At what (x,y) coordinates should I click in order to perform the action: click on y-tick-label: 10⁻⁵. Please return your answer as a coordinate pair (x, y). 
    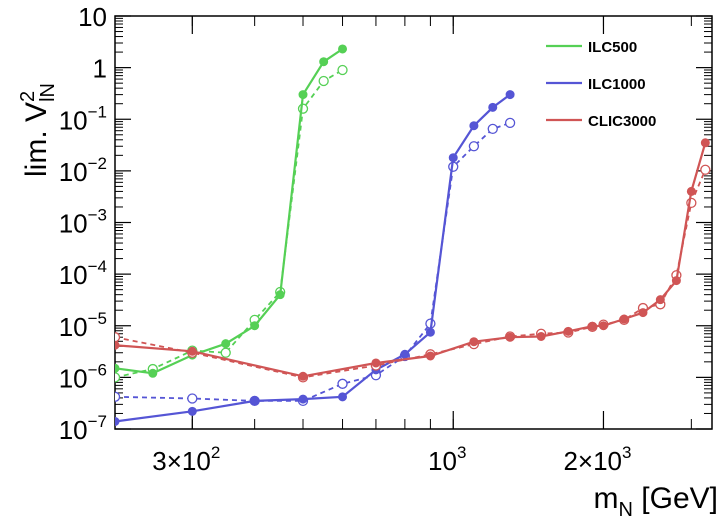
    Looking at the image, I should click on (83, 325).